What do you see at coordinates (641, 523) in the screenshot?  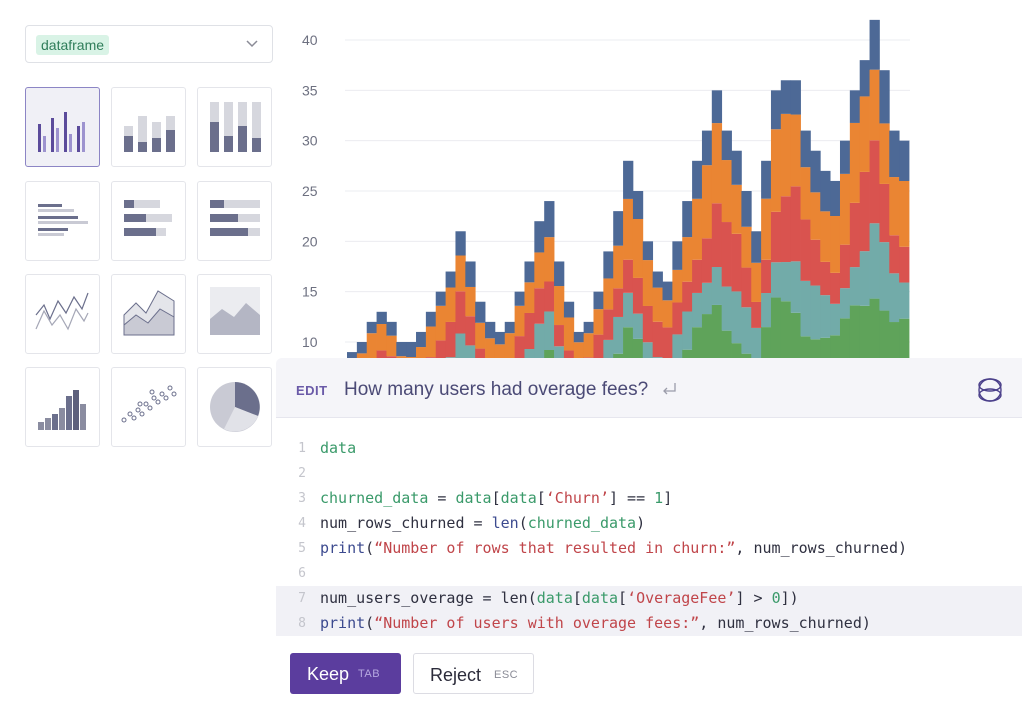 I see `code-token: )` at bounding box center [641, 523].